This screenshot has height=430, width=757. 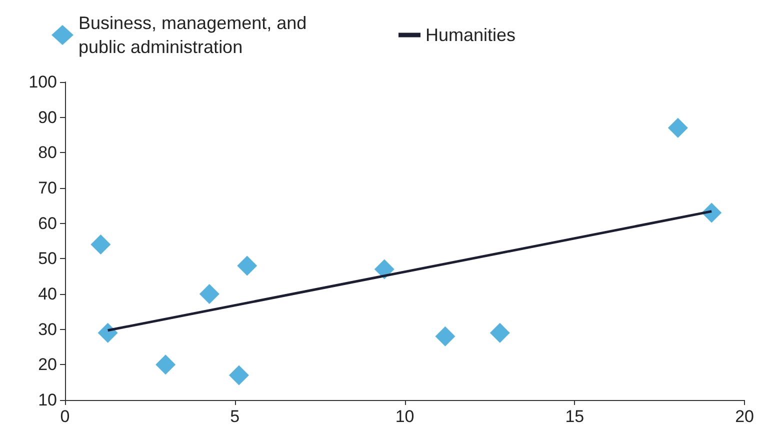 I want to click on y-tick-label: 20, so click(x=47, y=364).